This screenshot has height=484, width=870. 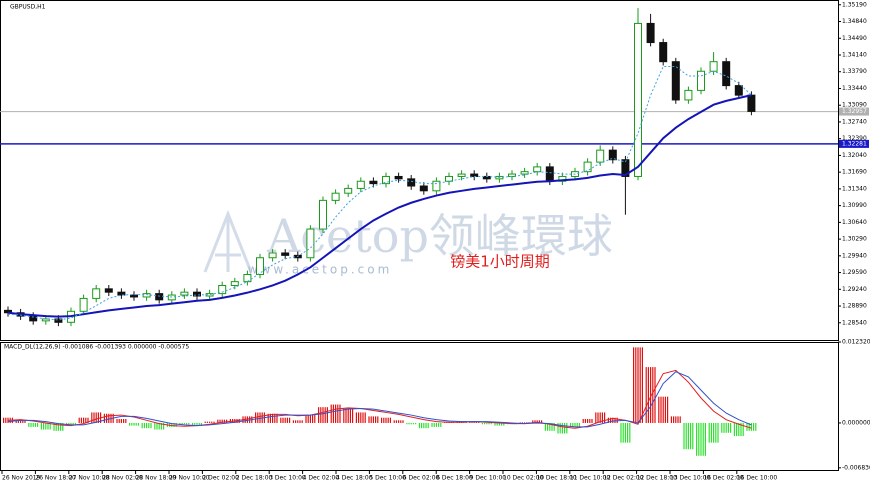 I want to click on x-tick-label: 28 Nov 18:00, so click(x=156, y=478).